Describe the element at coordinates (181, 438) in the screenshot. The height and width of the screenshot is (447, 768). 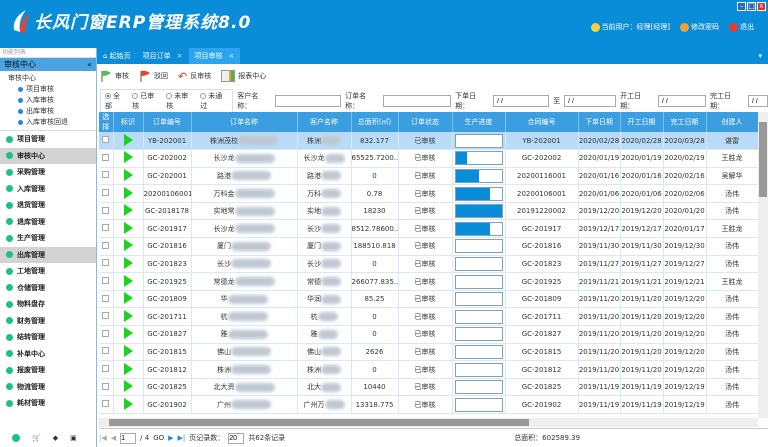
I see `last-page-button: ▶|` at that location.